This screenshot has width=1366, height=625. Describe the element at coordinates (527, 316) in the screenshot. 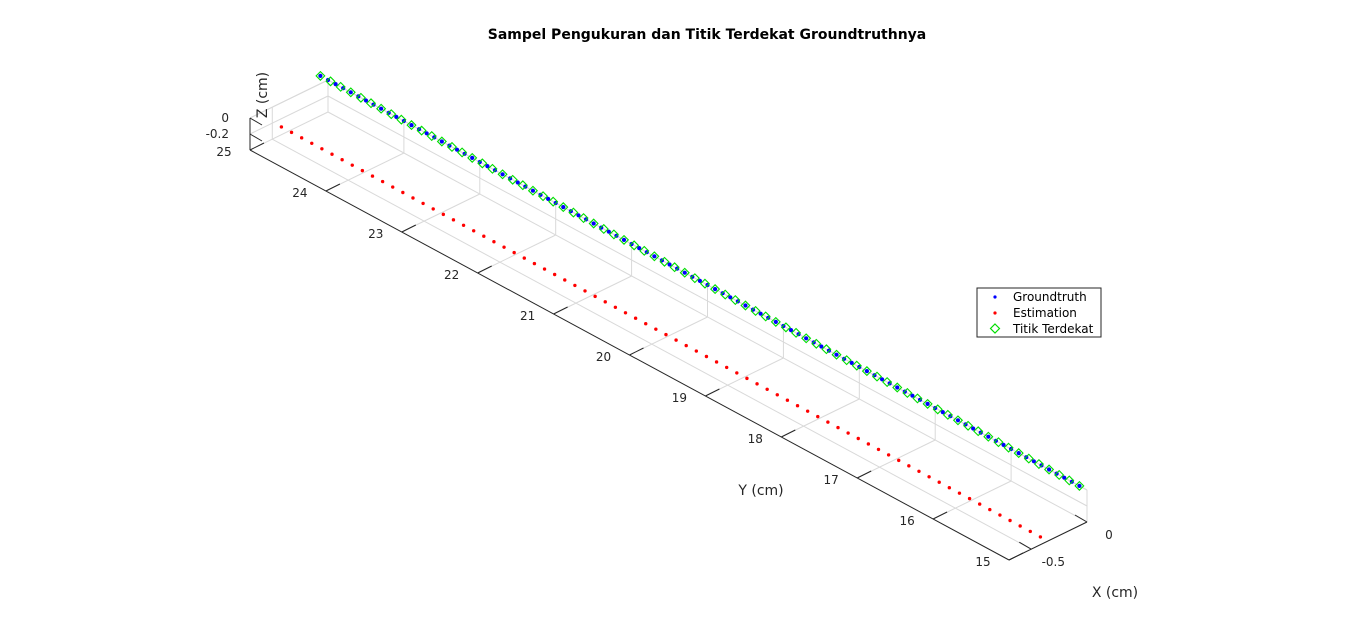

I see `y-tick-label: 21` at that location.